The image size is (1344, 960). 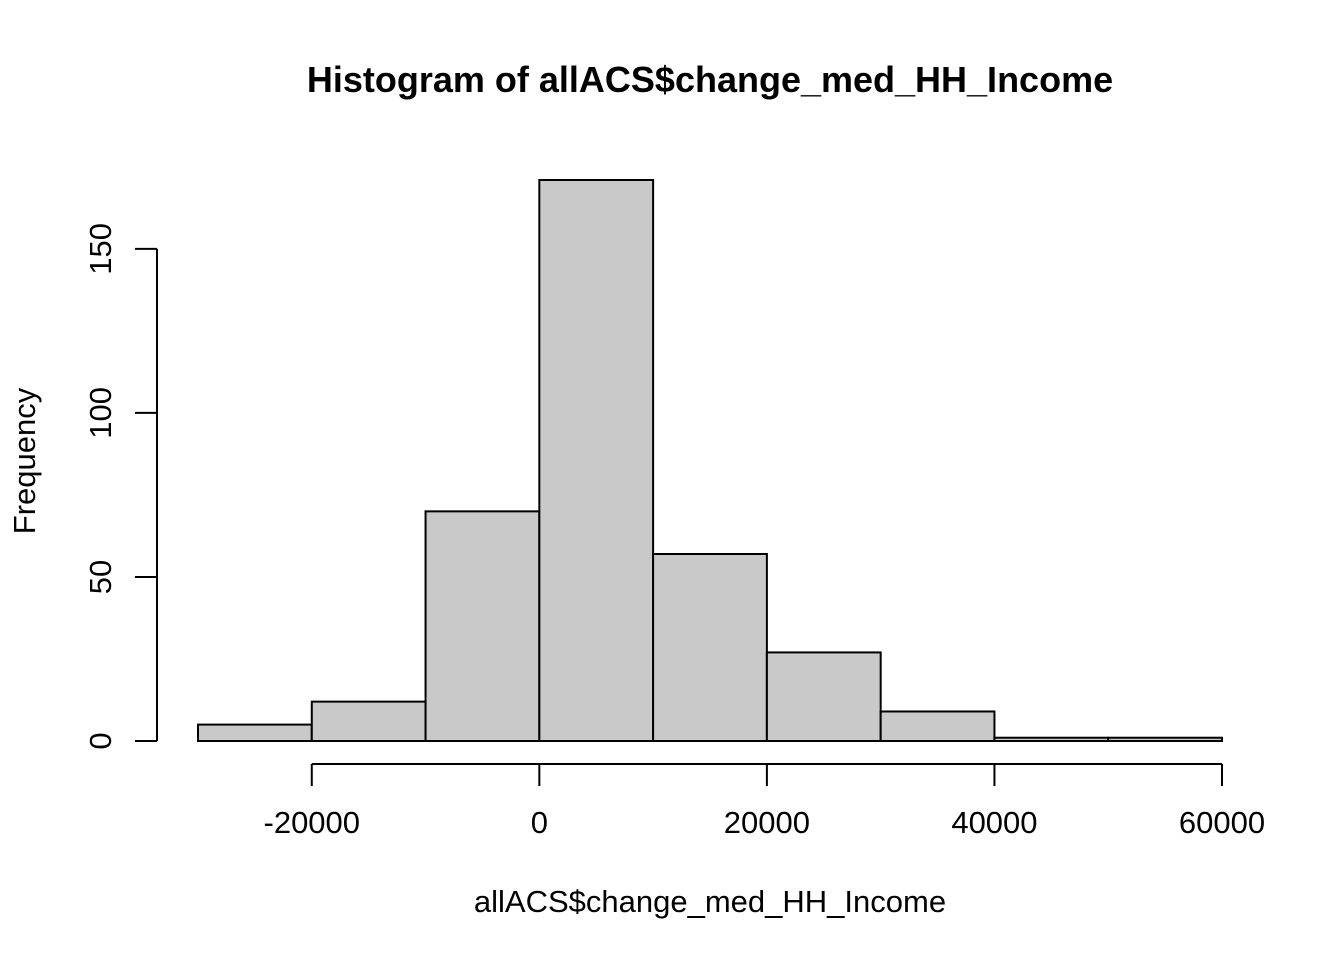 What do you see at coordinates (24, 460) in the screenshot?
I see `y-axis-label: Frequency` at bounding box center [24, 460].